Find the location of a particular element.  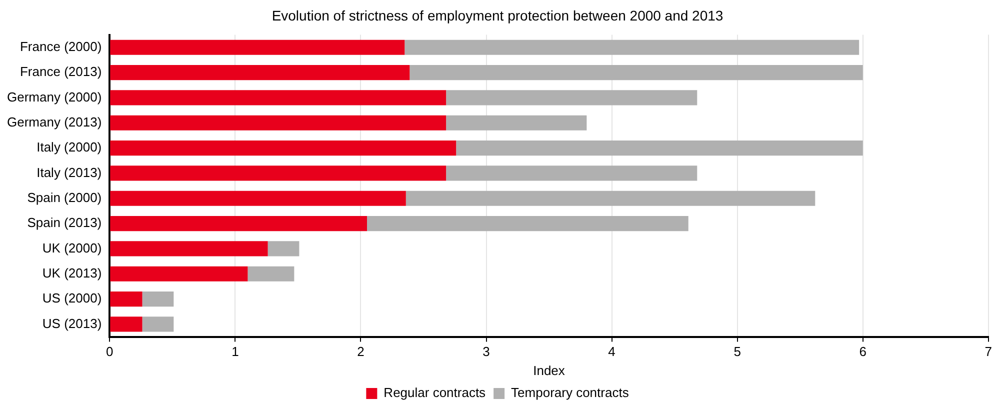

y-tick-label: UK (2000) is located at coordinates (72, 248).